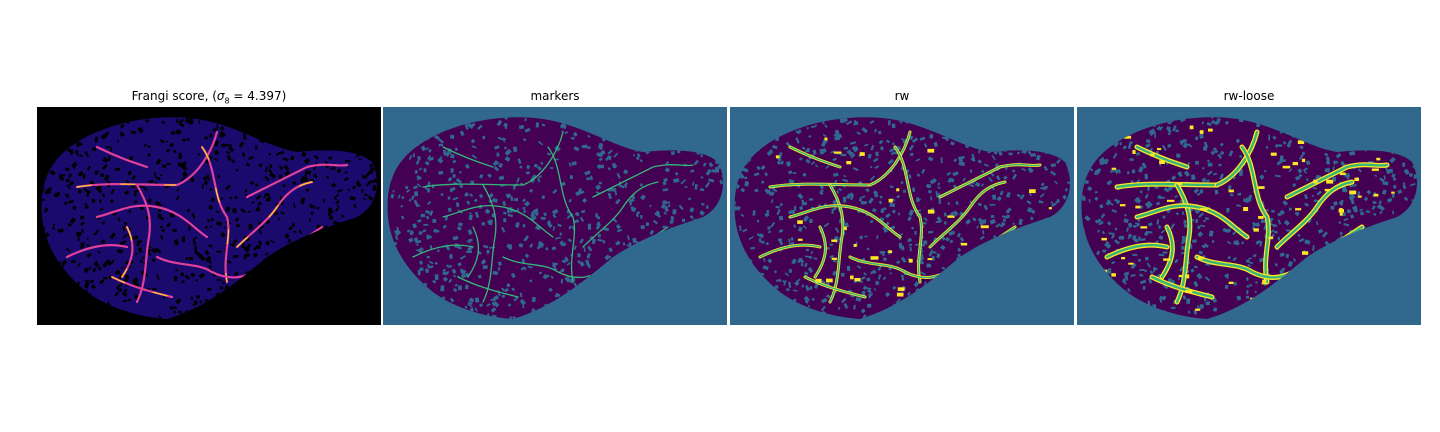 The height and width of the screenshot is (432, 1440). I want to click on panel-title-frangi: Frangi score, (σ8 = 4.397), so click(209, 97).